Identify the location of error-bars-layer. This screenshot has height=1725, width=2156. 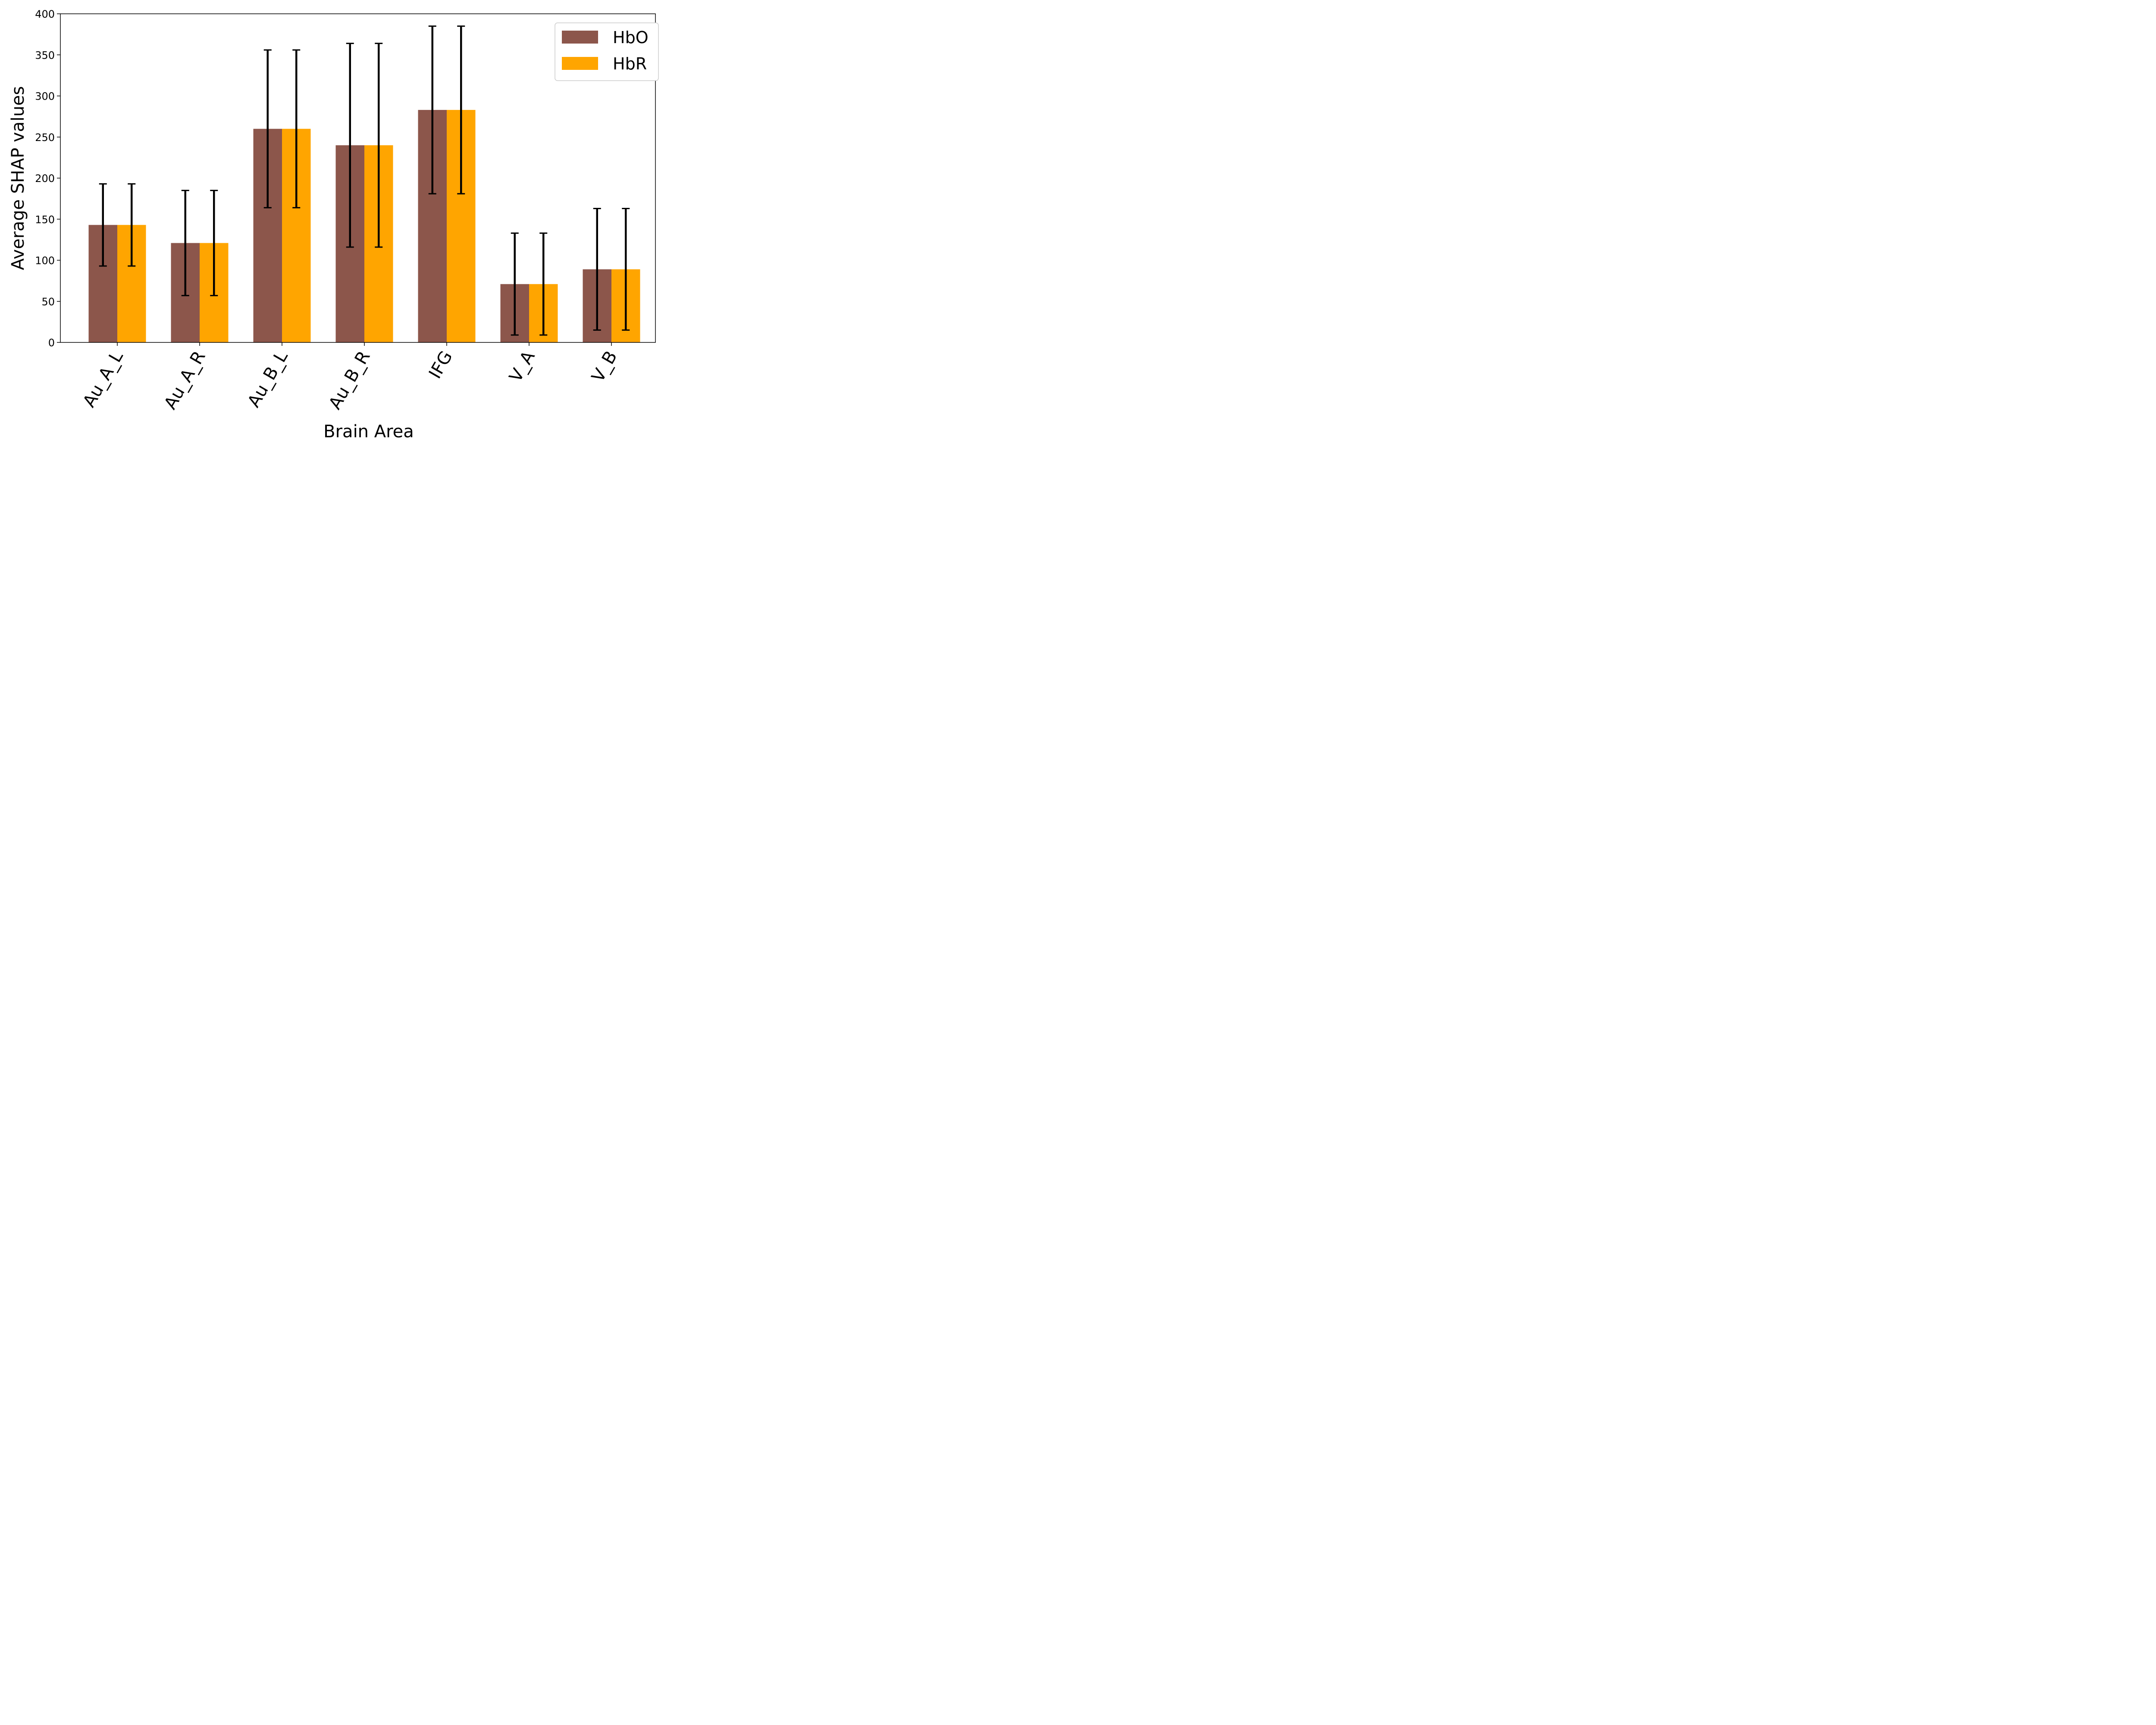
(364, 181).